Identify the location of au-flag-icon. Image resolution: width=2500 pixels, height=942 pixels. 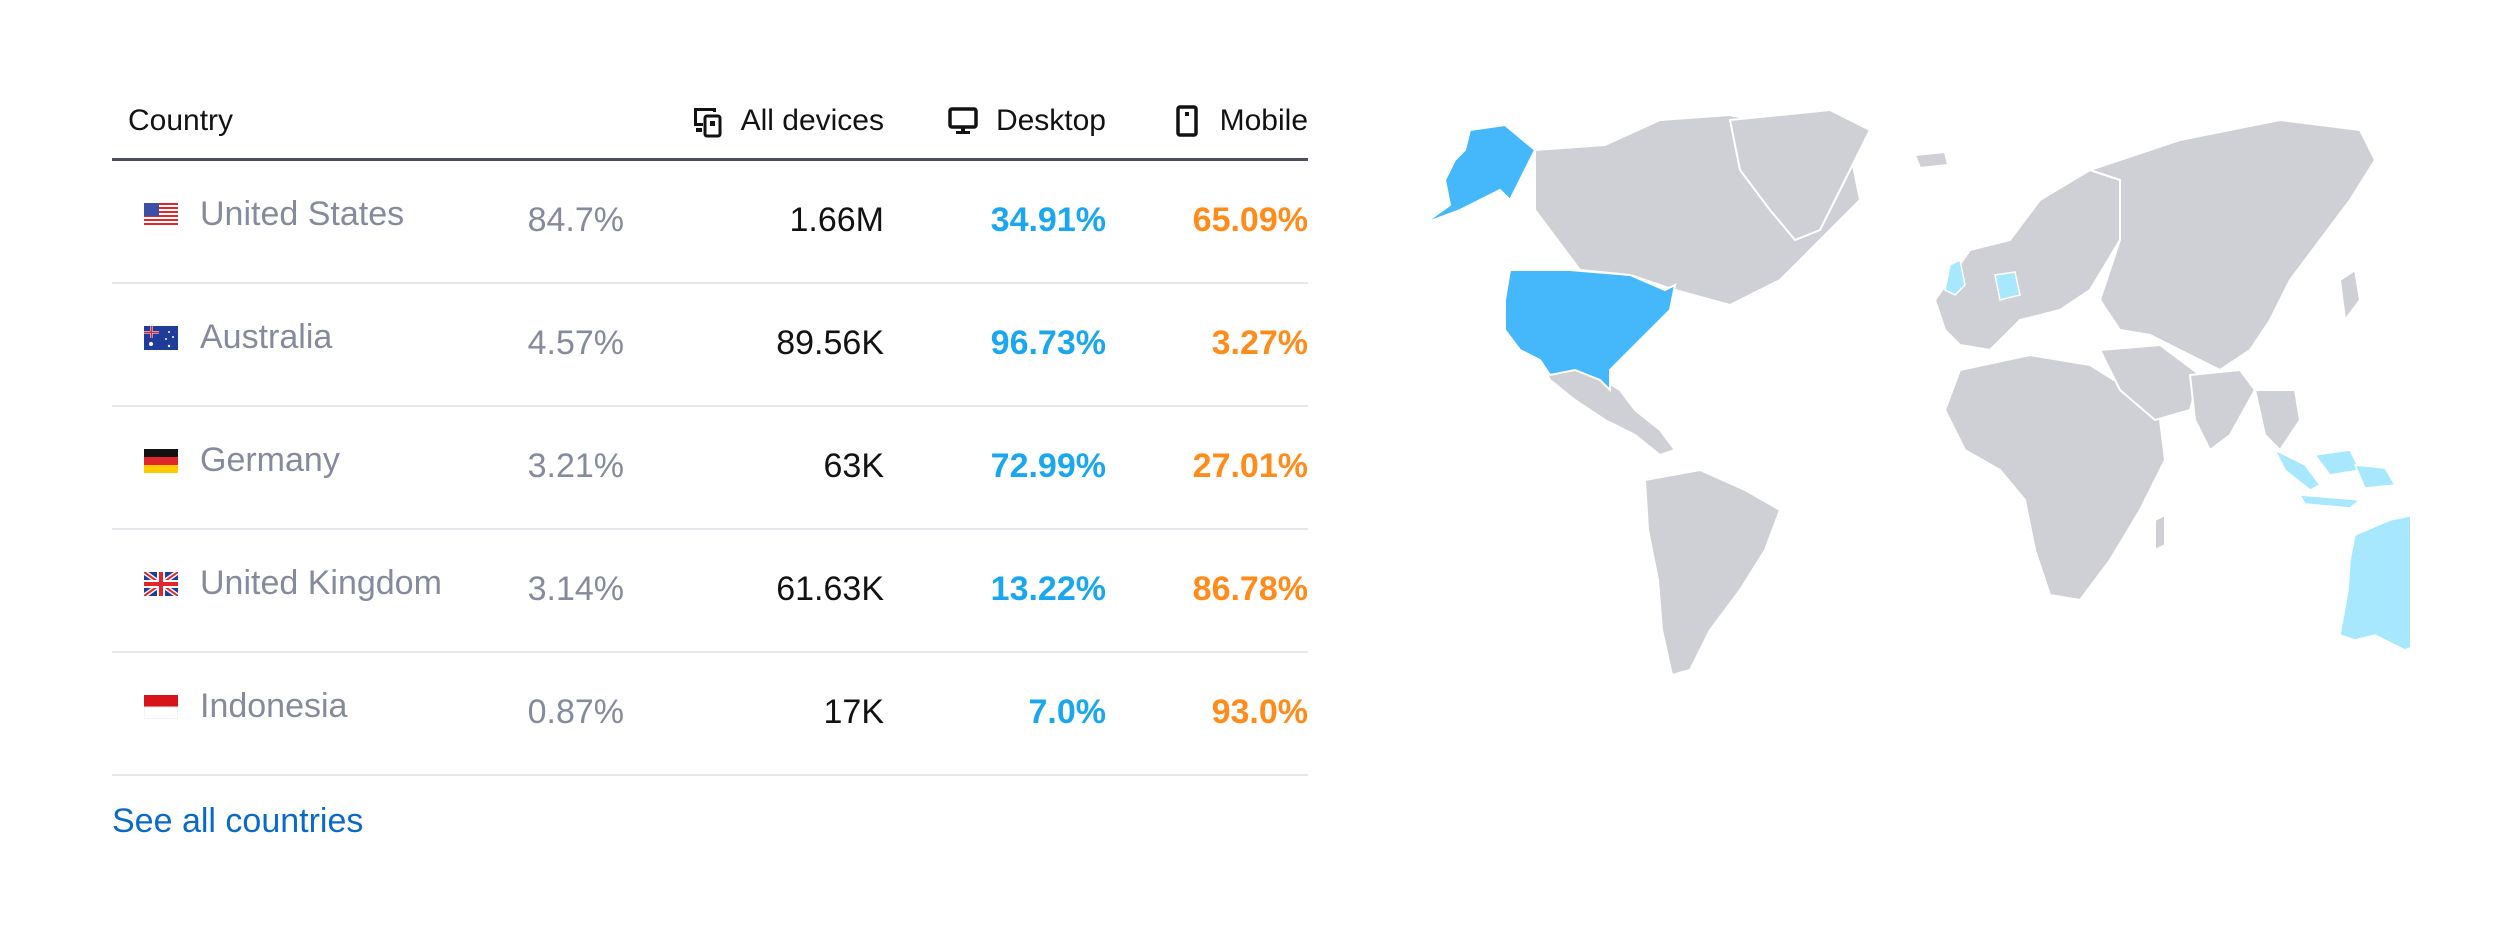
(161, 338).